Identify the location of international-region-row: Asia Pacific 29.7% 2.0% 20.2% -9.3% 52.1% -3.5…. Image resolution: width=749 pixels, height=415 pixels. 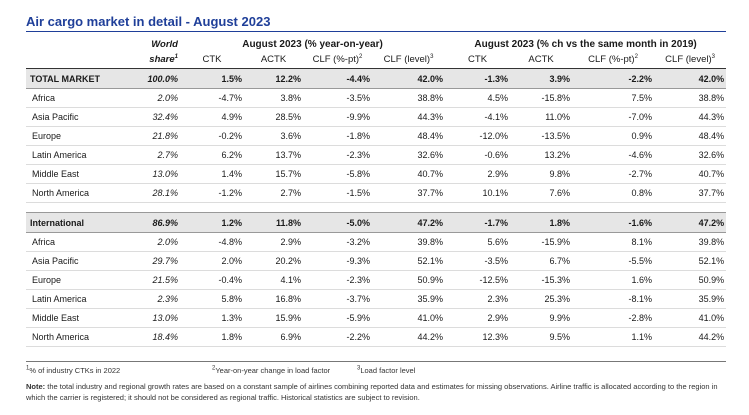
(376, 261).